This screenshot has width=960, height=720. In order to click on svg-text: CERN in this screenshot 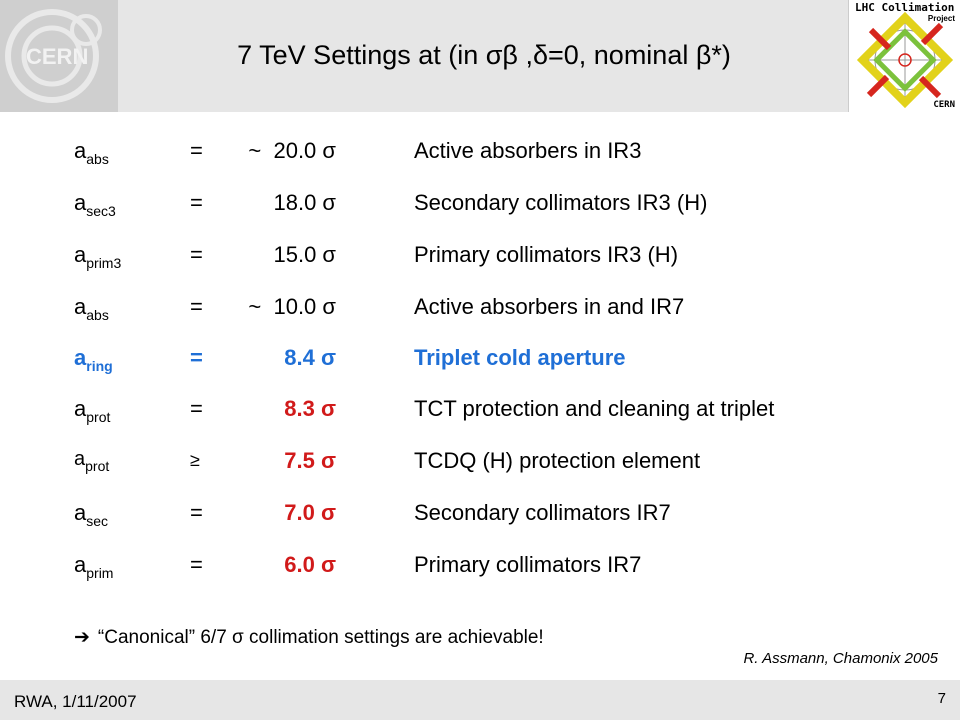, I will do `click(57, 56)`.